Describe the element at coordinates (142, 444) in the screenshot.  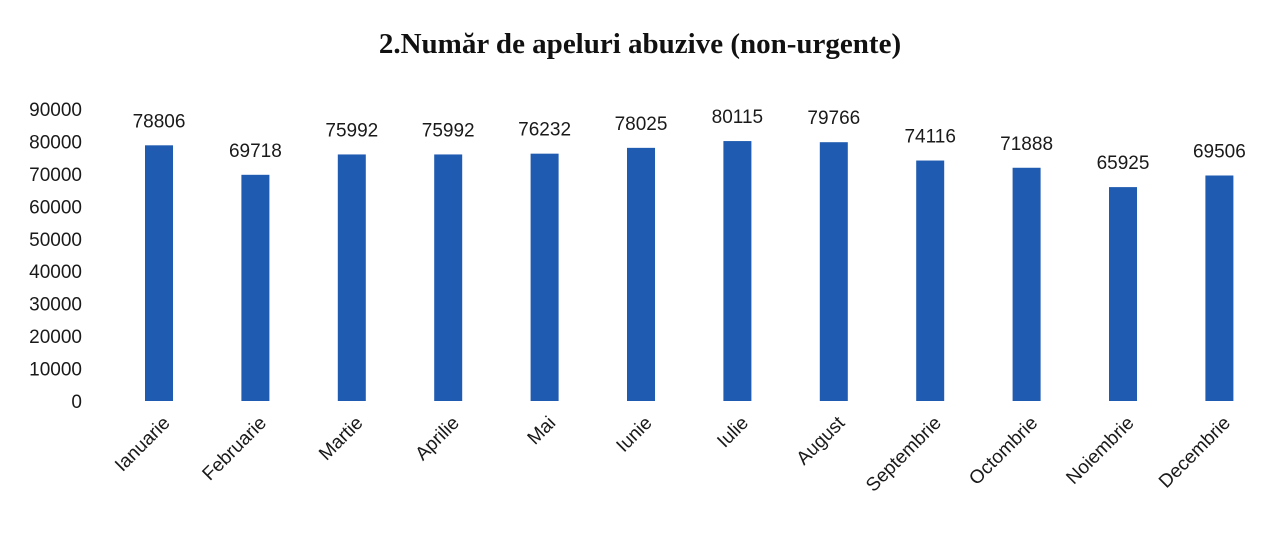
I see `x-tick-label: Ianuarie` at that location.